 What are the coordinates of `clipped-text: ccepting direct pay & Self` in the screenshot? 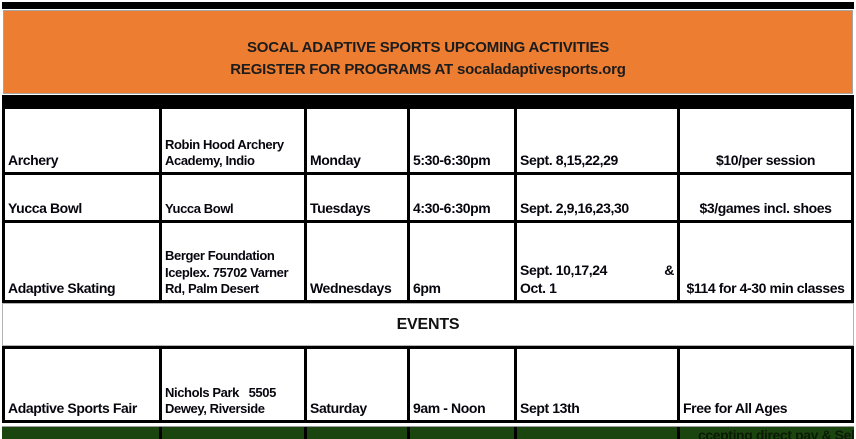 It's located at (776, 433).